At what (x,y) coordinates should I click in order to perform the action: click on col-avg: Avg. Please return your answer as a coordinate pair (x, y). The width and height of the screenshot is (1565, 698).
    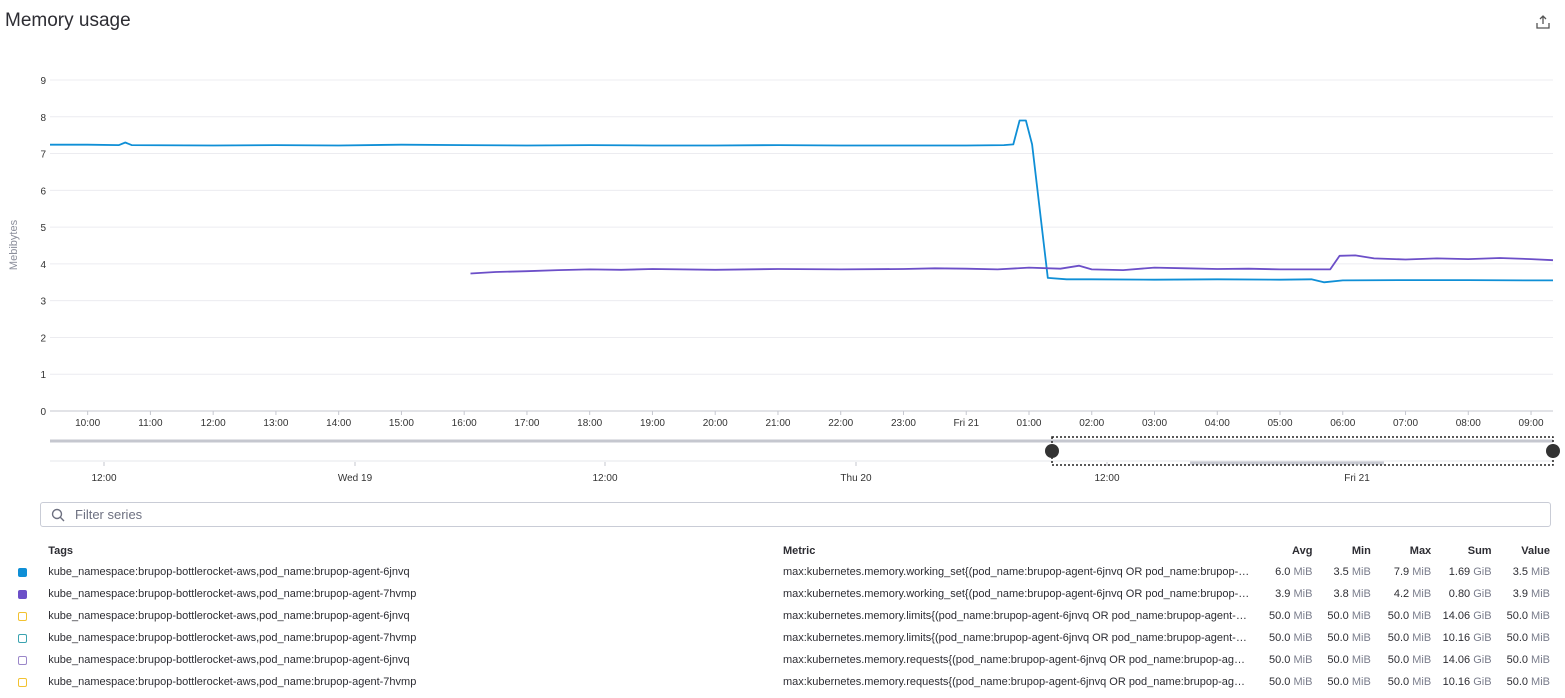
    Looking at the image, I should click on (1302, 551).